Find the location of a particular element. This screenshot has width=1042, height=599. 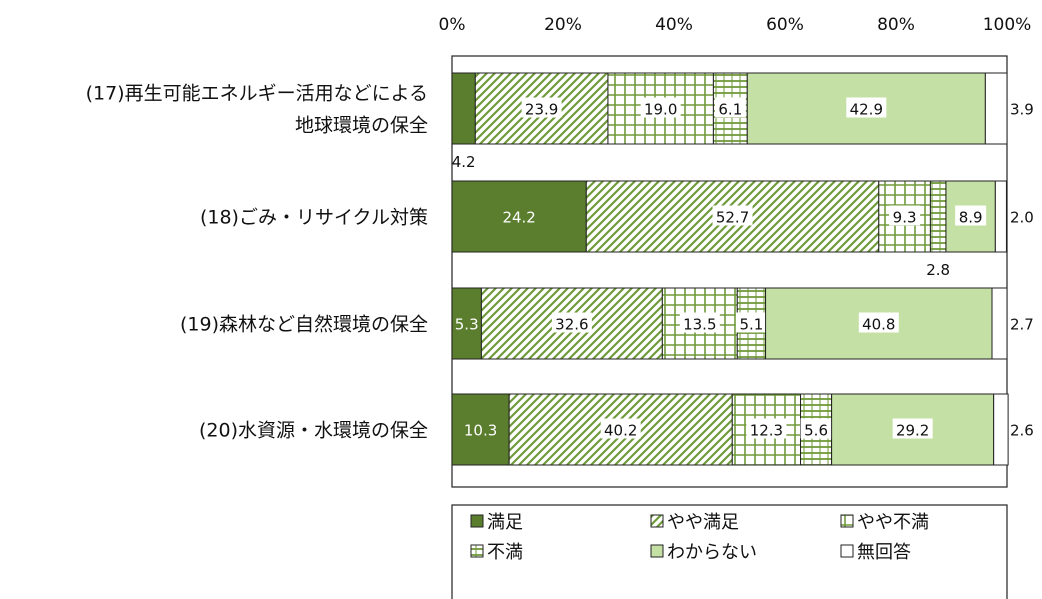

data-label-below: 2.8 is located at coordinates (938, 270).